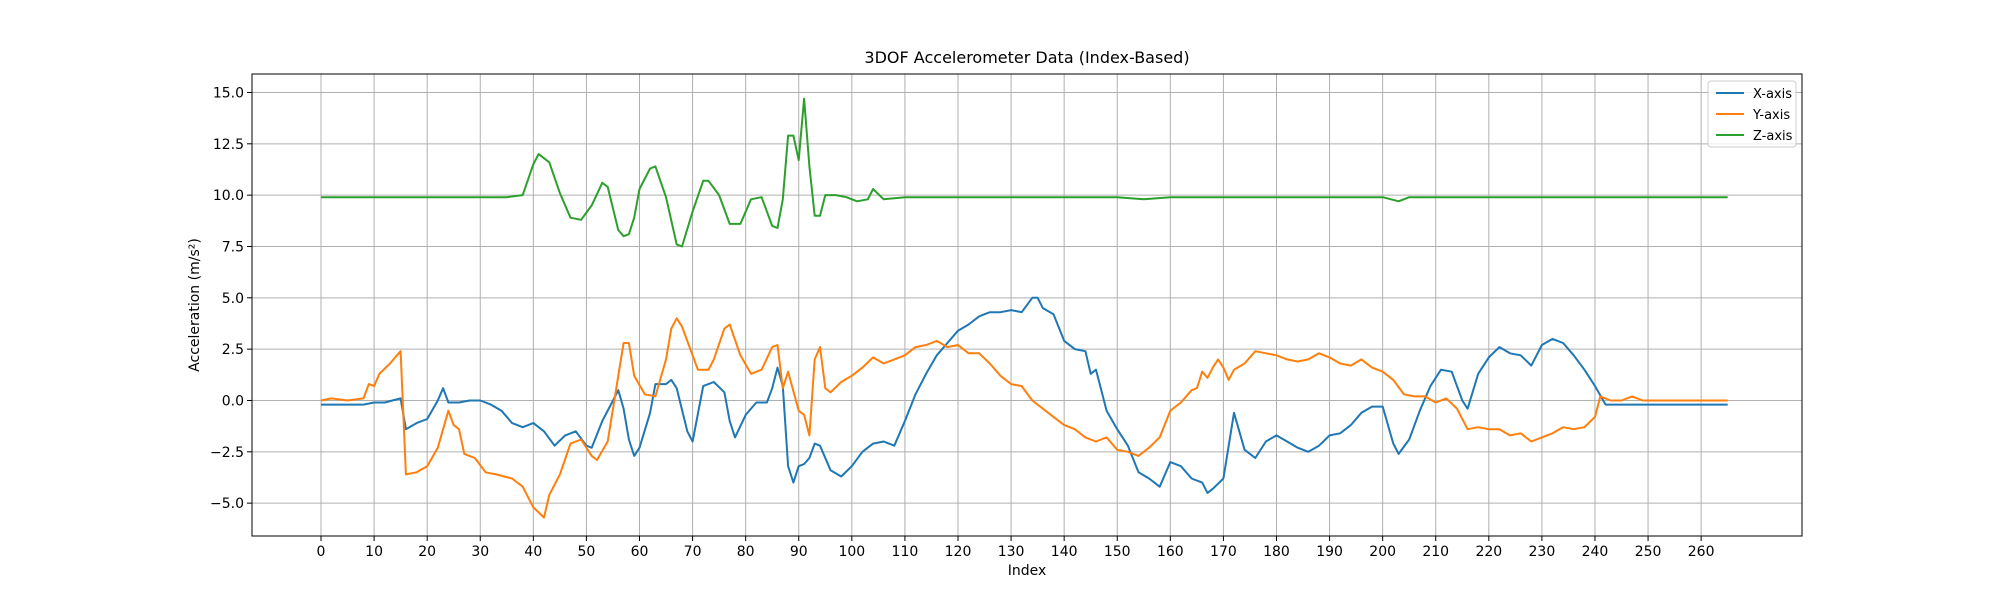  Describe the element at coordinates (228, 145) in the screenshot. I see `y-tick-label: 12.5` at that location.